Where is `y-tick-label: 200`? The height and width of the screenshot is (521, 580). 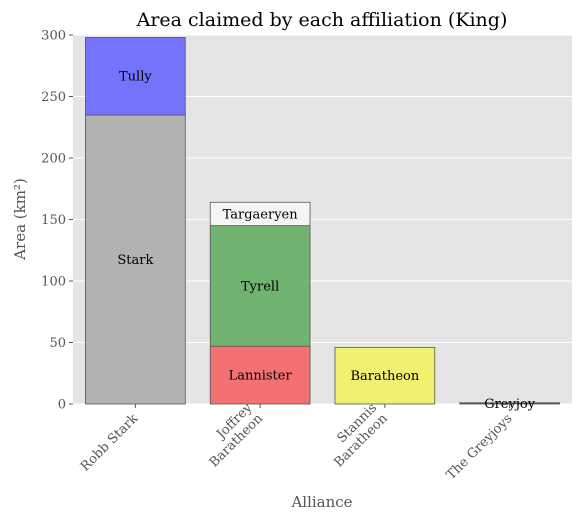 y-tick-label: 200 is located at coordinates (53, 159).